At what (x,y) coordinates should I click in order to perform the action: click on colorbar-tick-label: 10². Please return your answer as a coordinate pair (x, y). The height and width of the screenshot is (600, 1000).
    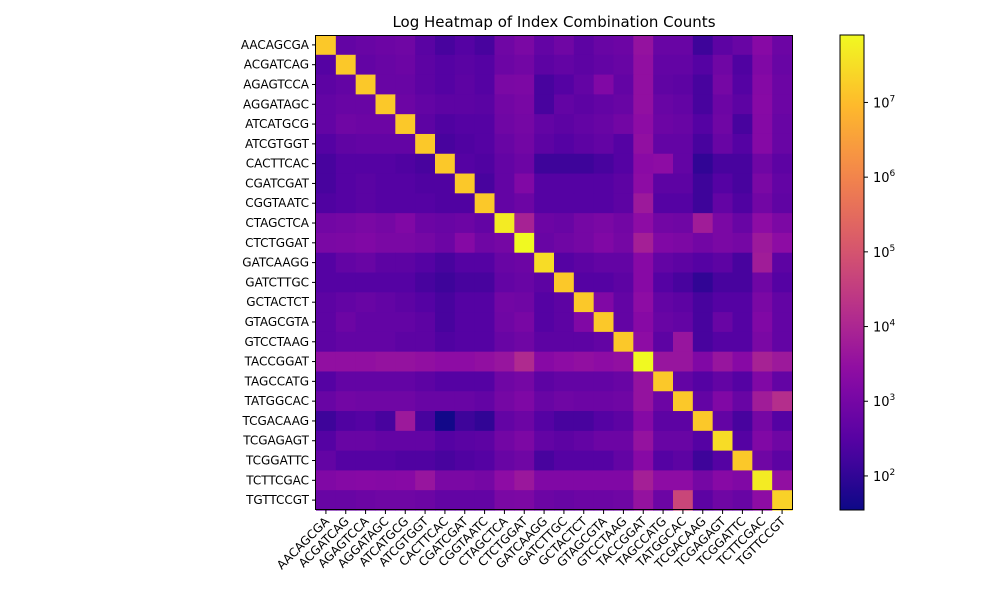
    Looking at the image, I should click on (884, 476).